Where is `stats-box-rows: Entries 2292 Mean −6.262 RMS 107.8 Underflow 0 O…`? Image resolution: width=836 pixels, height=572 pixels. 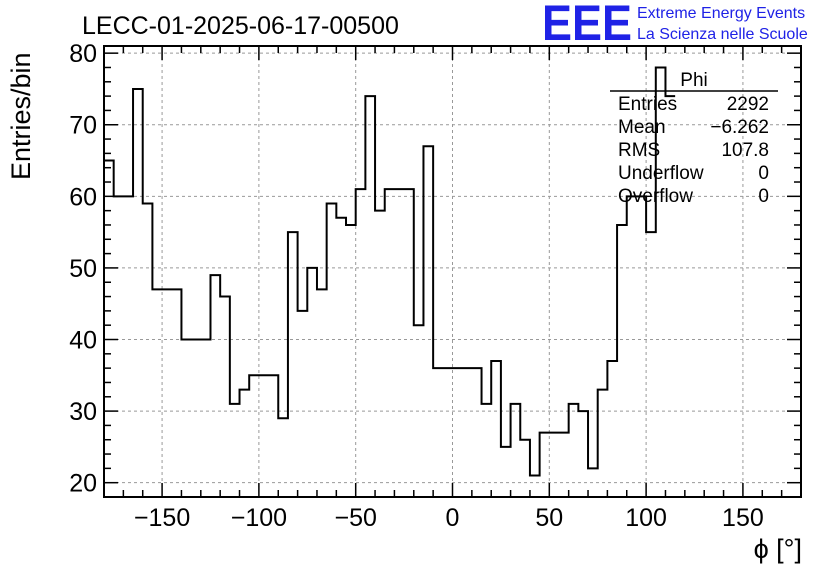 stats-box-rows: Entries 2292 Mean −6.262 RMS 107.8 Underflow 0 O… is located at coordinates (693, 150).